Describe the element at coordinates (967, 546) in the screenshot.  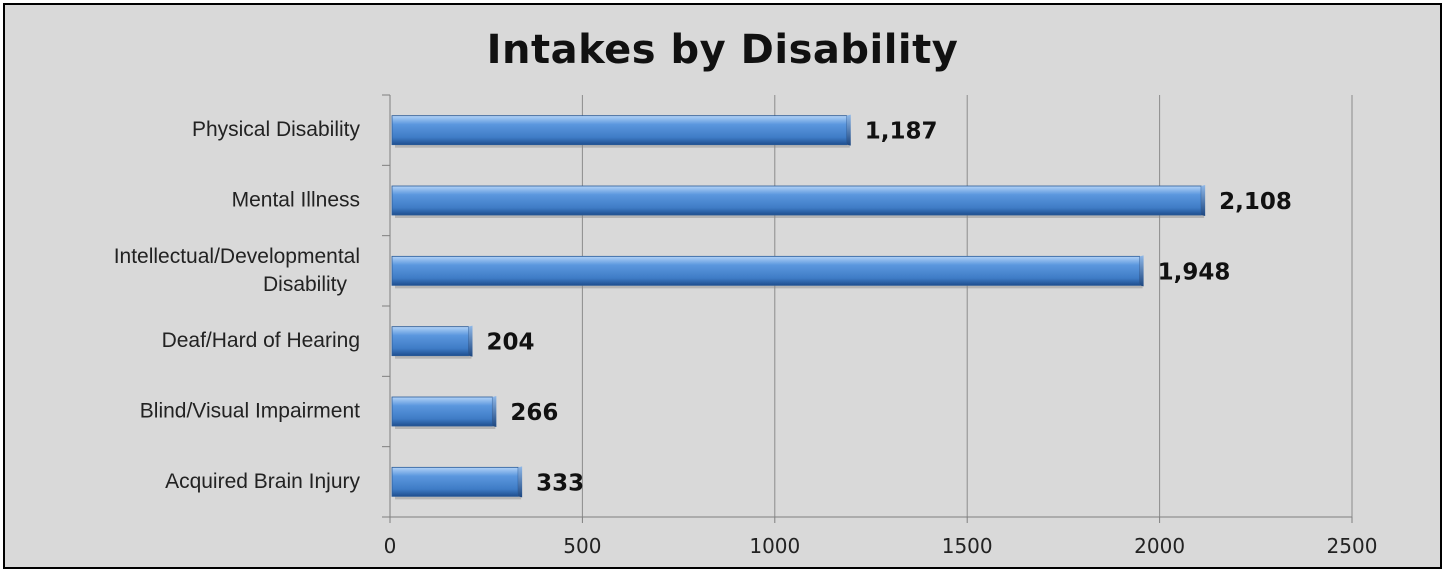
I see `x-tick-label: 1500` at that location.